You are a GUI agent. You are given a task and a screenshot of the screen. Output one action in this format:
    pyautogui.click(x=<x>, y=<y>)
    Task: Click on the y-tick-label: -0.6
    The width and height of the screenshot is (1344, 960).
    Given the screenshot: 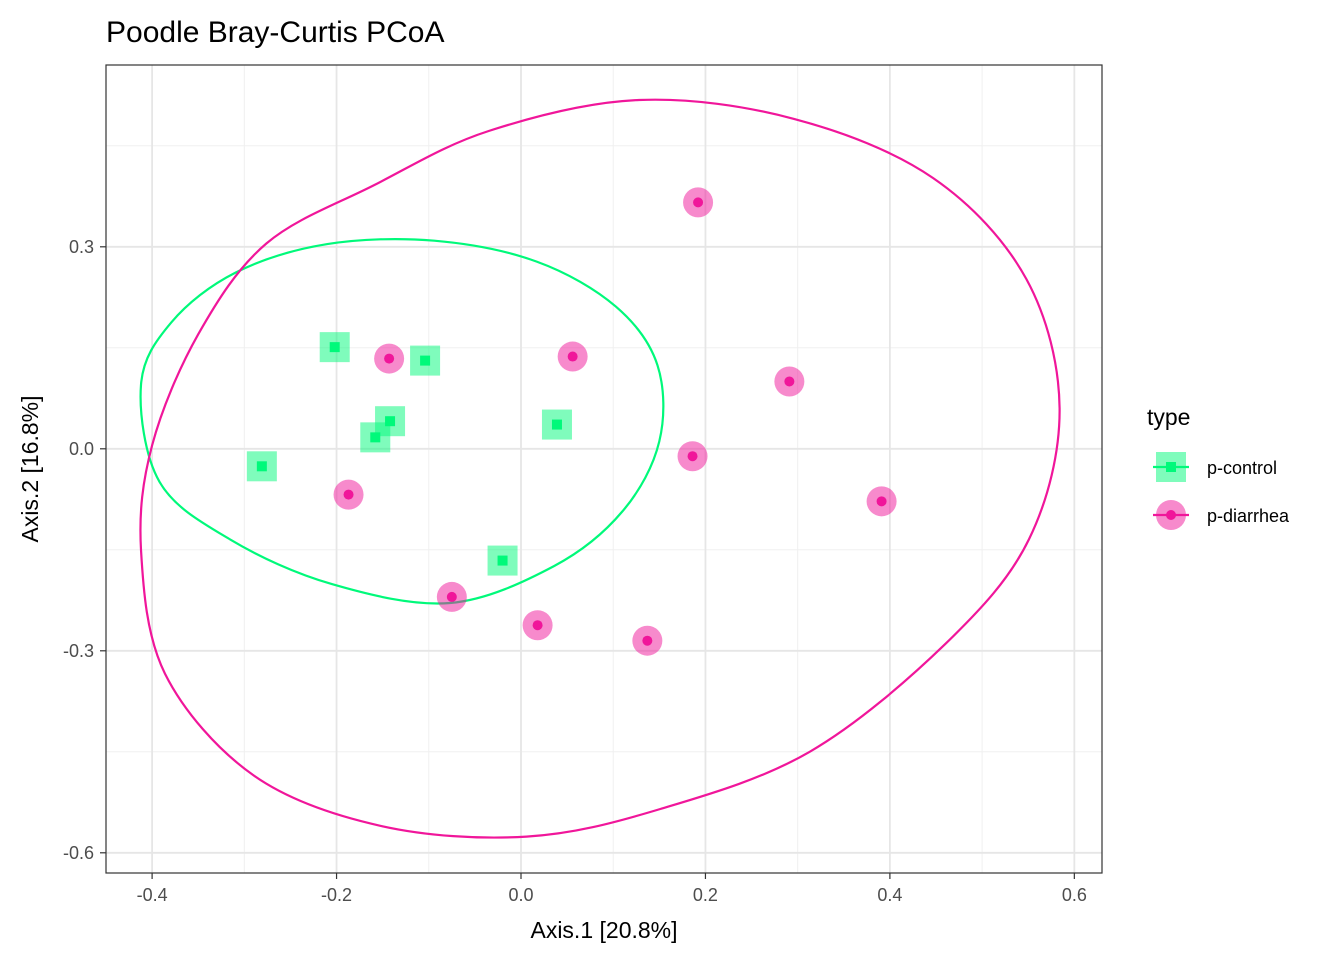 What is the action you would take?
    pyautogui.click(x=78, y=853)
    